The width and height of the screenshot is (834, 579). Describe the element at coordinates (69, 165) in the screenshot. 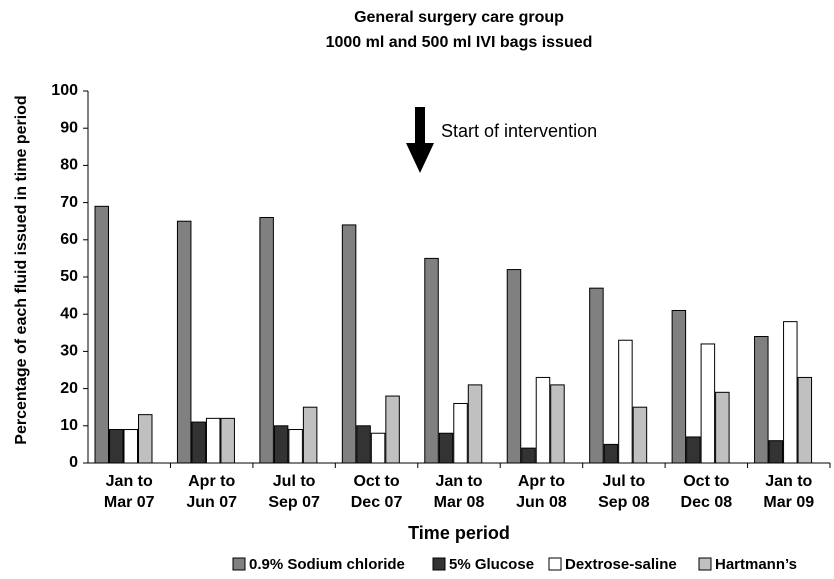

I see `y-tick-label: 80` at that location.